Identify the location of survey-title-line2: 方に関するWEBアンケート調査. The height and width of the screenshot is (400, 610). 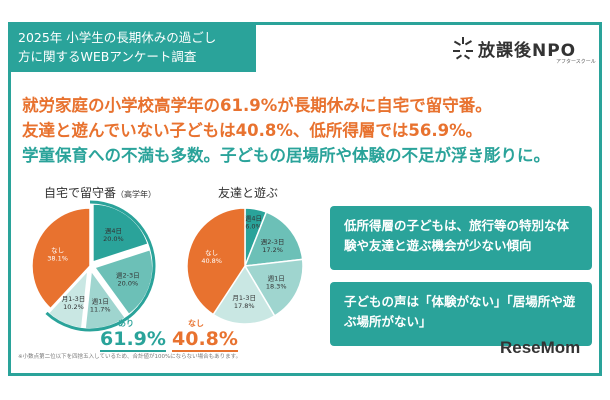
(107, 56).